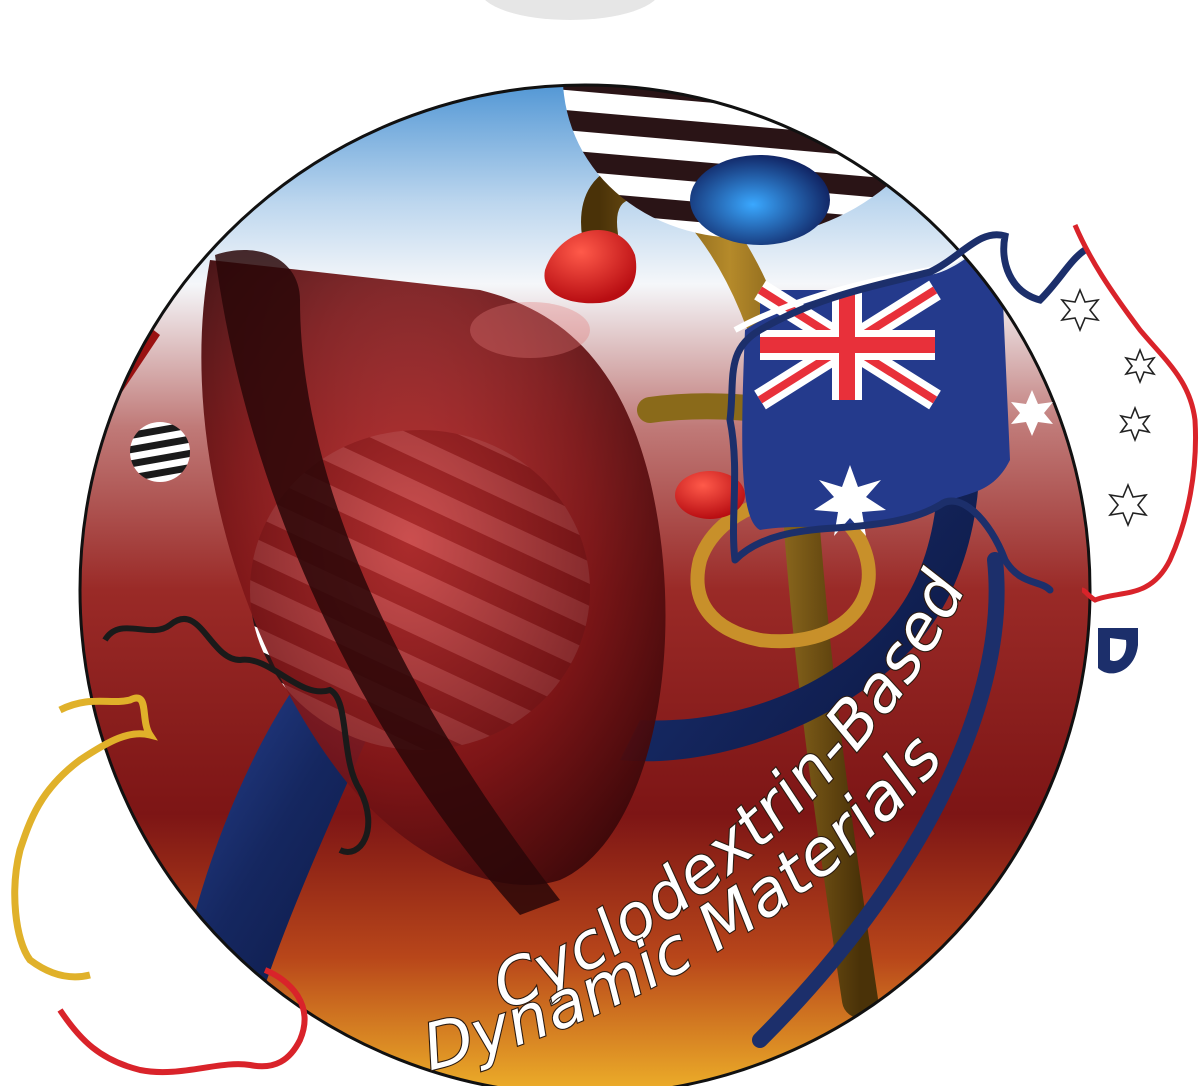  I want to click on small-striped-ball, so click(160, 452).